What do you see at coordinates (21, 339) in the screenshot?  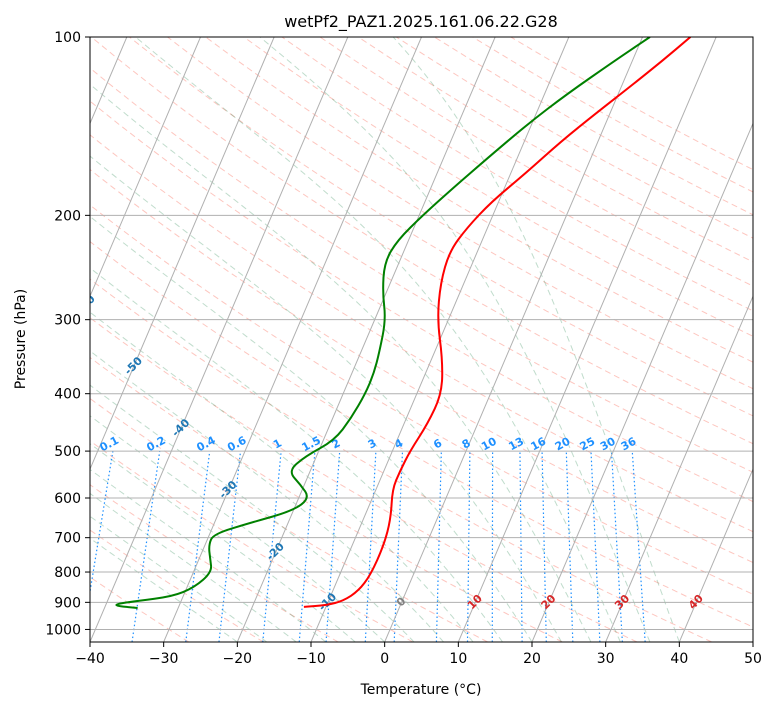 I see `y-axis-label: Pressure (hPa)` at bounding box center [21, 339].